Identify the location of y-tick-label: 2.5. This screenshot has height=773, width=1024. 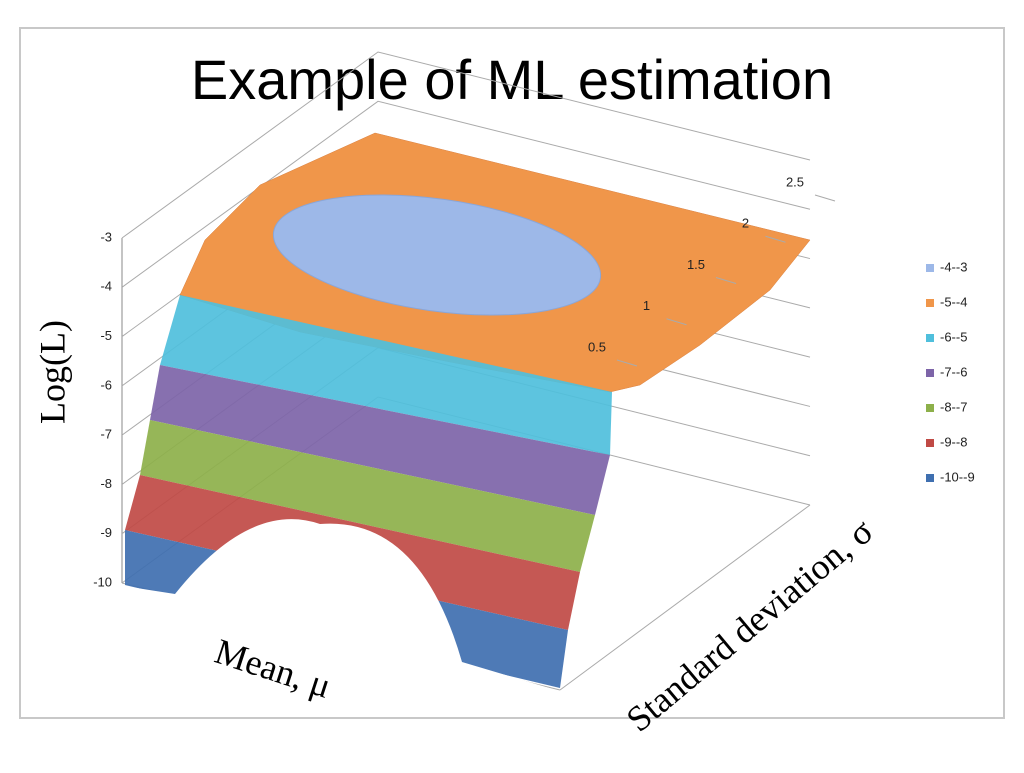
(795, 181).